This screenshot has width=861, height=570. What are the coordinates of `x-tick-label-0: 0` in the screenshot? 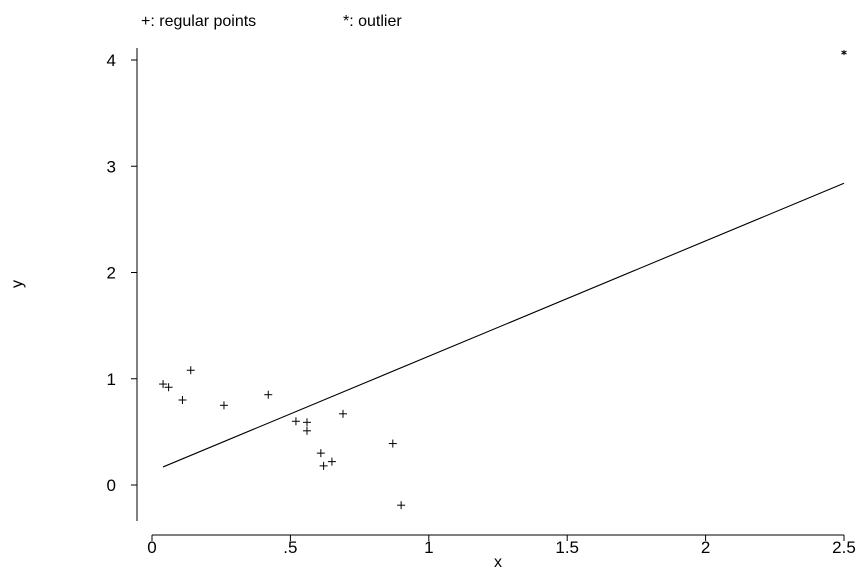 It's located at (151, 547).